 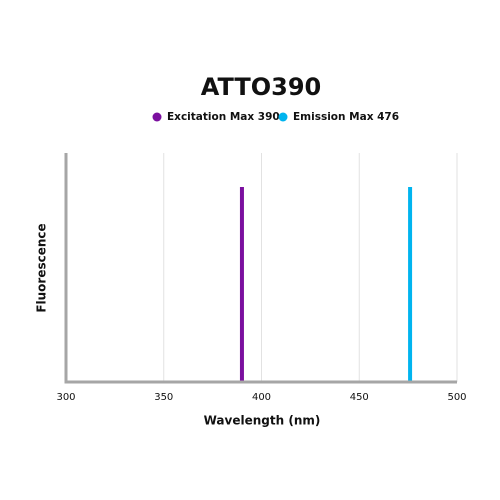 What do you see at coordinates (456, 397) in the screenshot?
I see `x-tick-label: 500` at bounding box center [456, 397].